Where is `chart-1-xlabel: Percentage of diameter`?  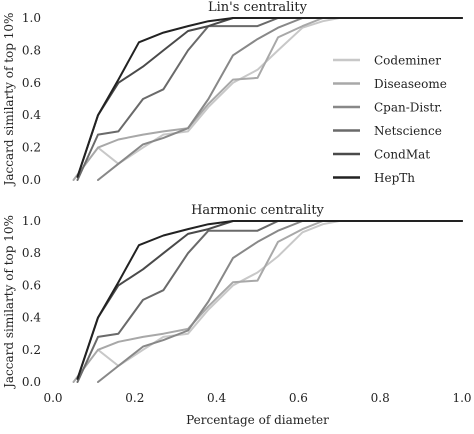
chart-1-xlabel: Percentage of diameter is located at coordinates (257, 420).